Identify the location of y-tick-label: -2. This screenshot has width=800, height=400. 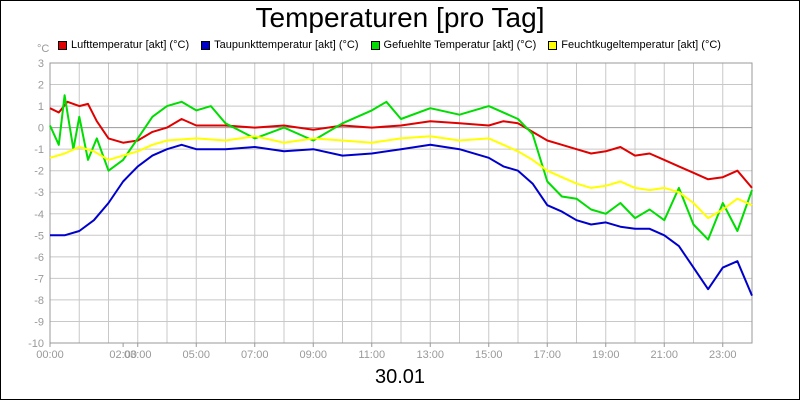
(39, 172).